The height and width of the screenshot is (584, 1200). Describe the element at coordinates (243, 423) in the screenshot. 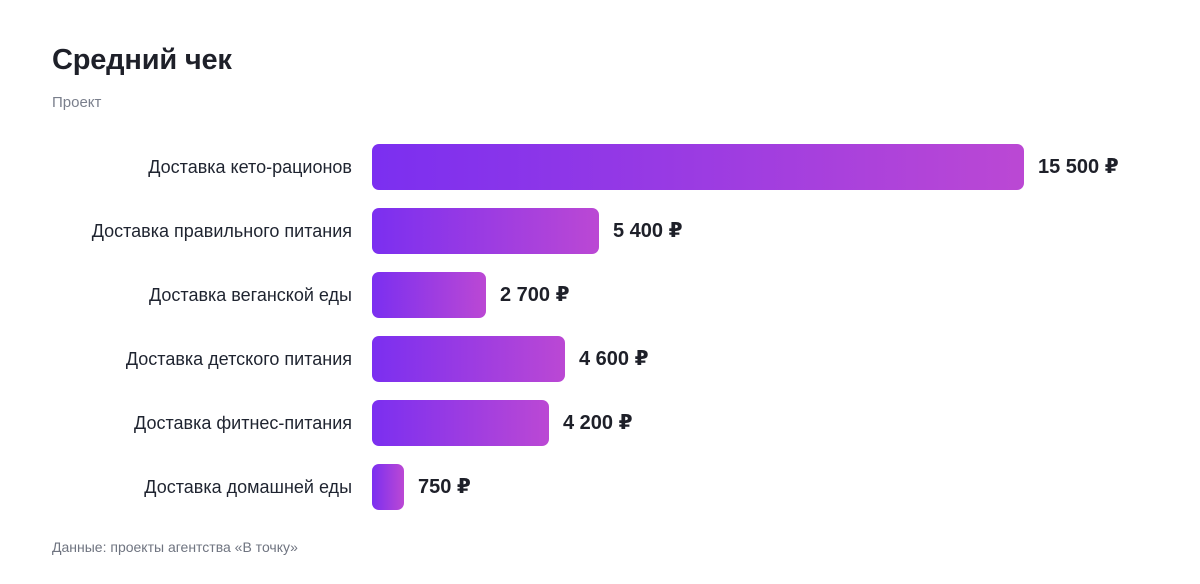

I see `category-label: Доставка фитнес-питания` at that location.